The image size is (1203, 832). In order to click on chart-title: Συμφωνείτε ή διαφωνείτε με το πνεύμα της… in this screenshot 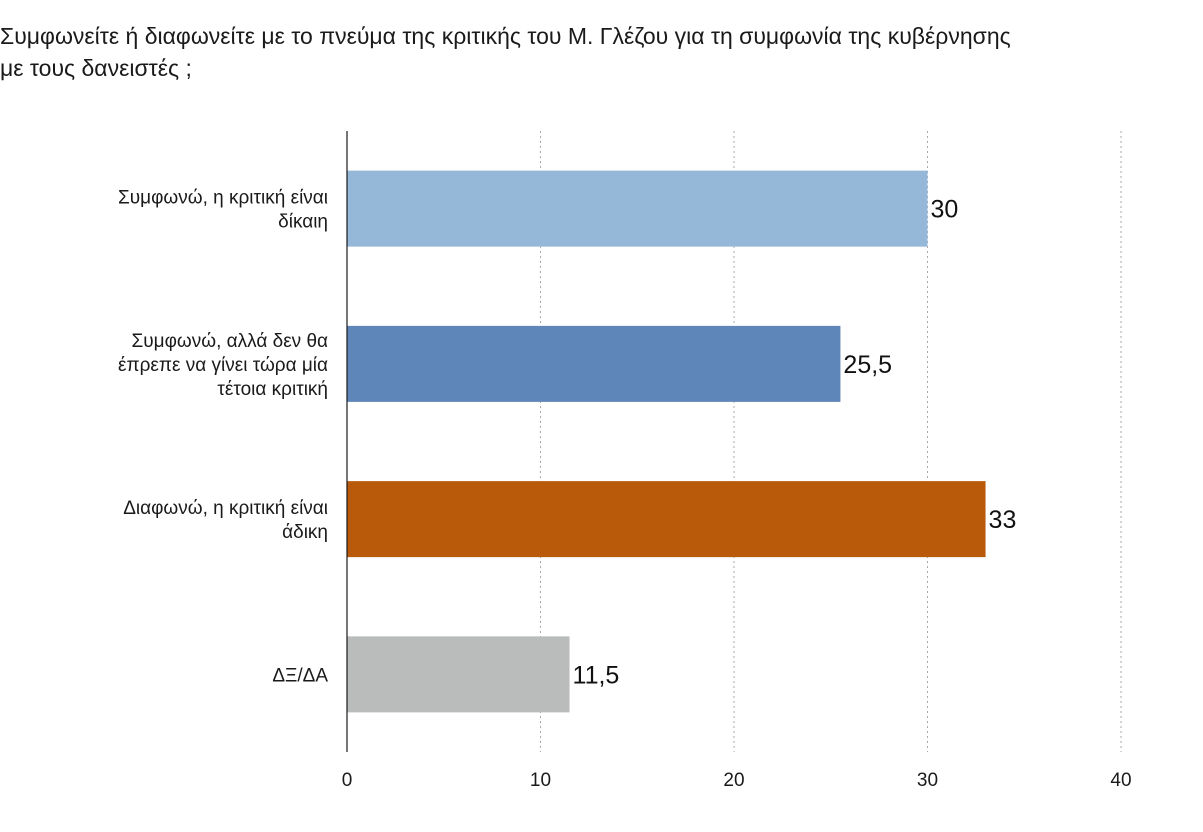, I will do `click(595, 52)`.